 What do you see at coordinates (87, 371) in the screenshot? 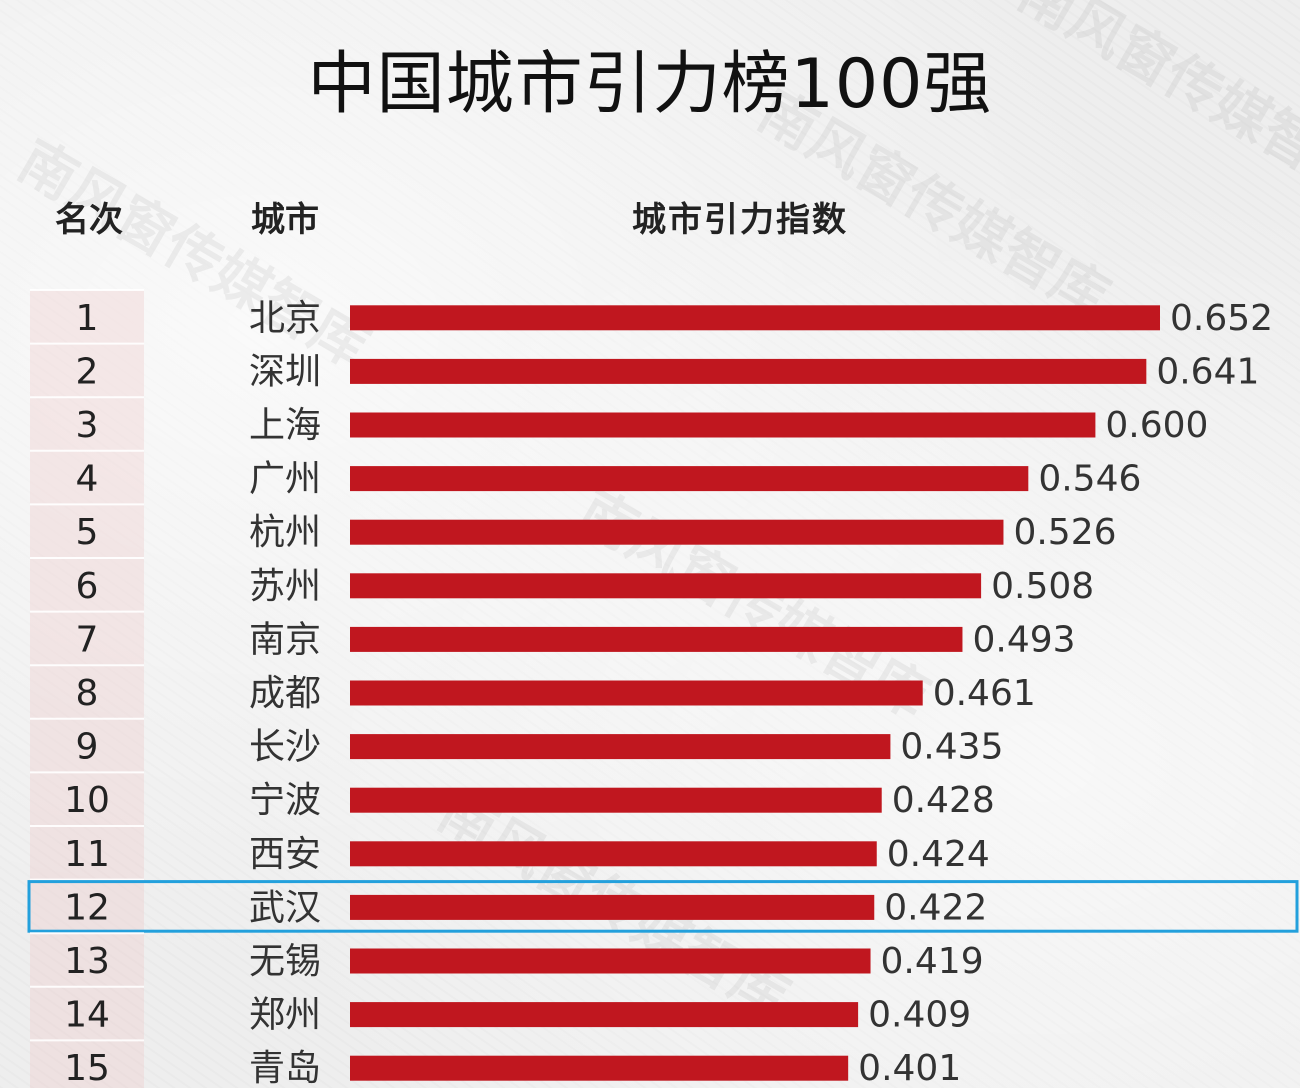
I see `rank-label: 2` at bounding box center [87, 371].